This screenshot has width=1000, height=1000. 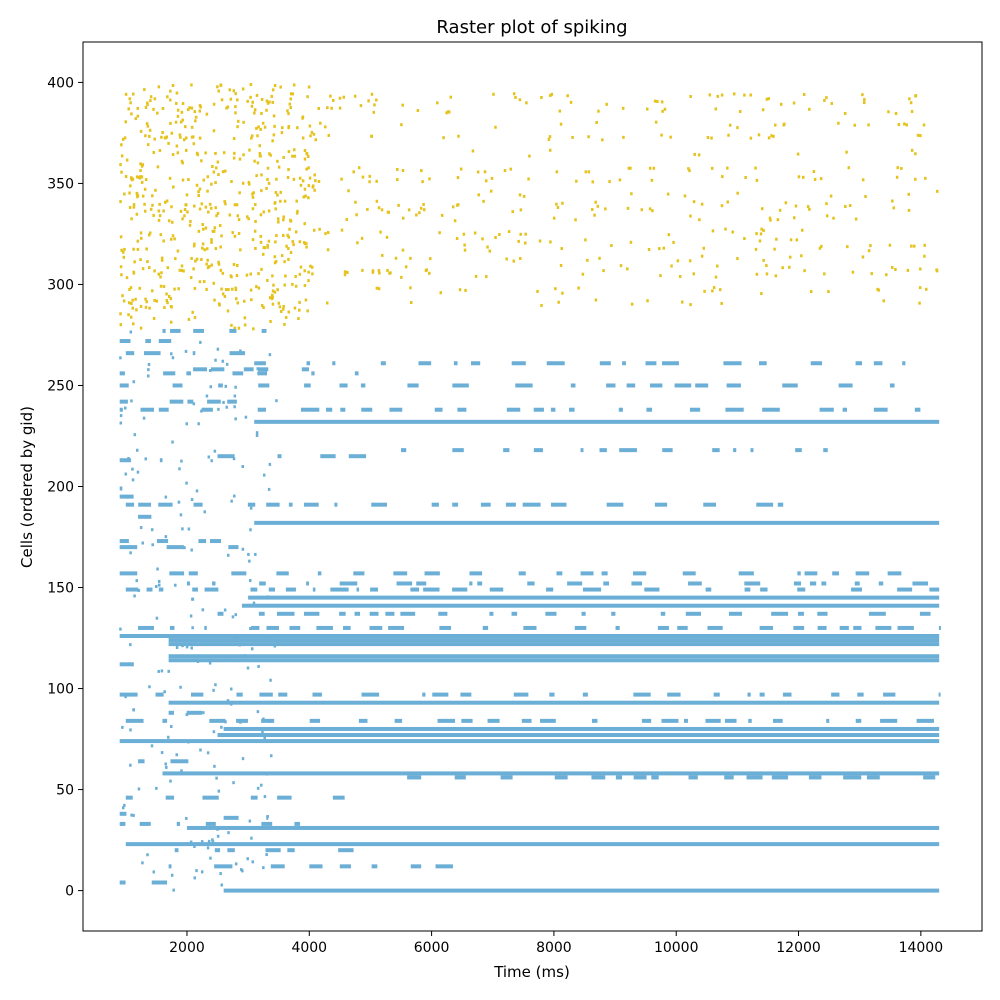 I want to click on y-axis-label: Cells (ordered by gid), so click(x=27, y=487).